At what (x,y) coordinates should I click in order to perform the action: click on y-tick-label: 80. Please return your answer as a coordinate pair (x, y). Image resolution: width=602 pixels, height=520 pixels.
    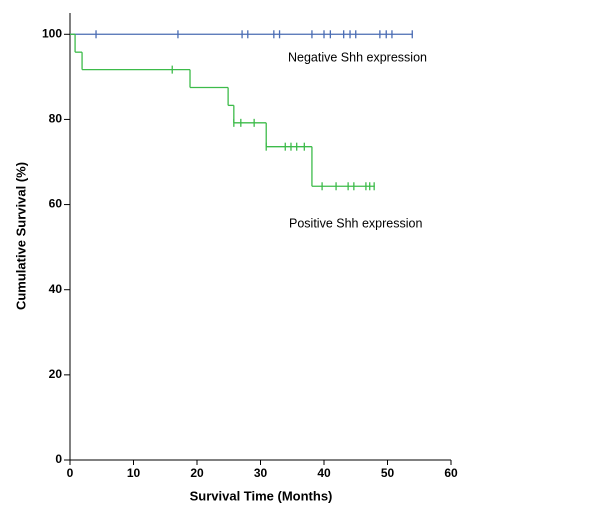
    Looking at the image, I should click on (56, 119).